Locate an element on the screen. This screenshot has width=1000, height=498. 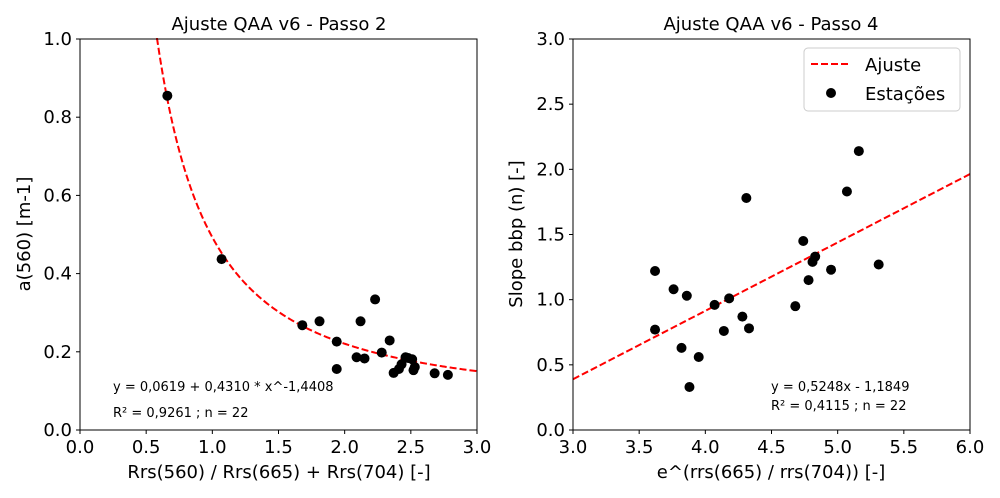
y-tick-label: 0.4 is located at coordinates (57, 274).